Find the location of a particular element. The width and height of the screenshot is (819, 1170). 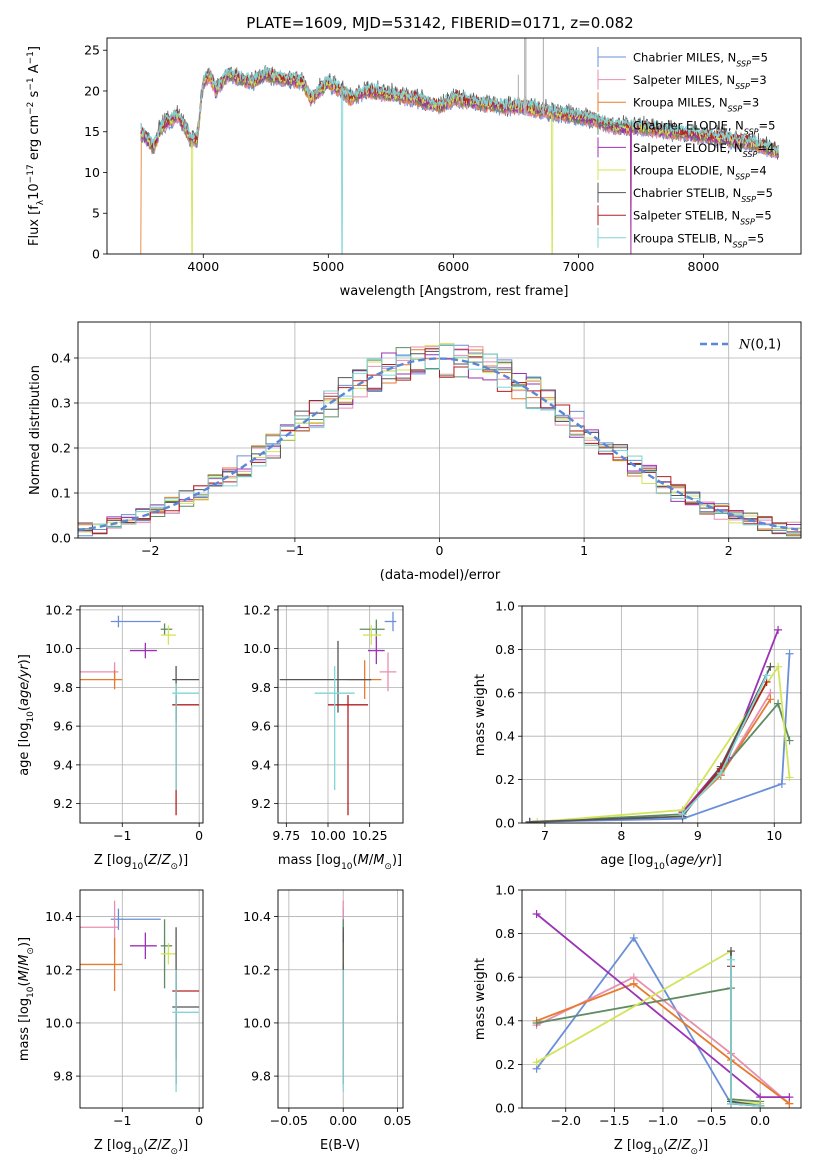

y-tick-label: 0.1 is located at coordinates (61, 493).